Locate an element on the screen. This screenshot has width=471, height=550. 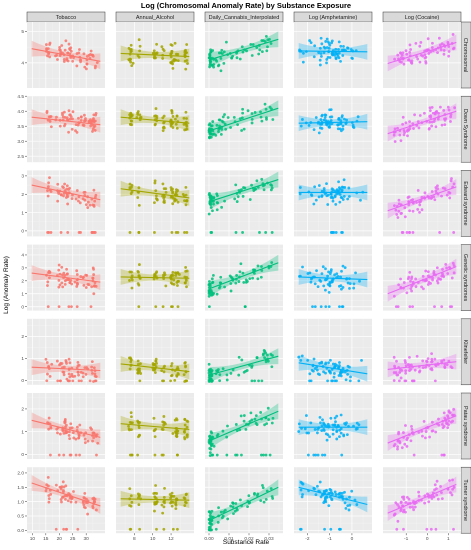
y-tick-label: 2.0 is located at coordinates (20, 474).